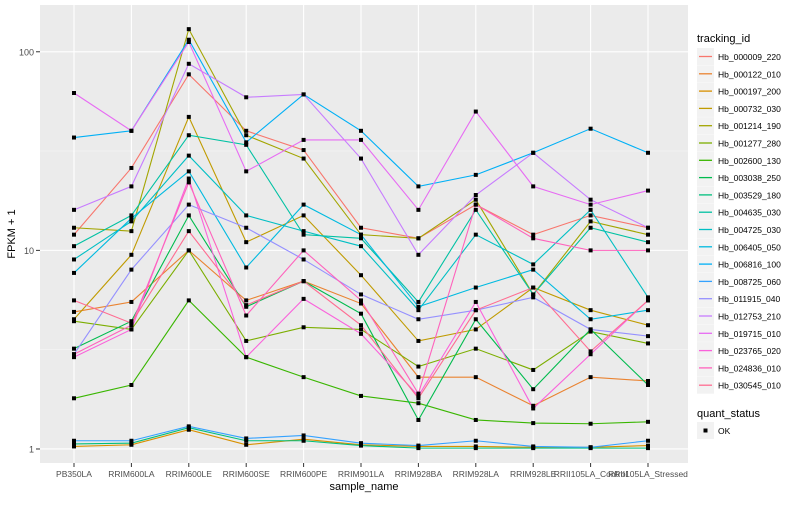  Describe the element at coordinates (591, 474) in the screenshot. I see `x-tick-label: RRII105LA_Control` at that location.